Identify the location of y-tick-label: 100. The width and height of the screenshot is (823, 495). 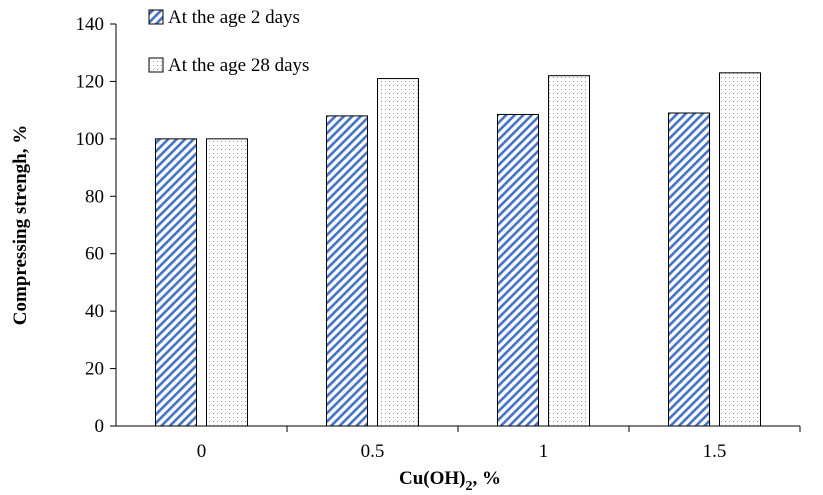
(90, 139).